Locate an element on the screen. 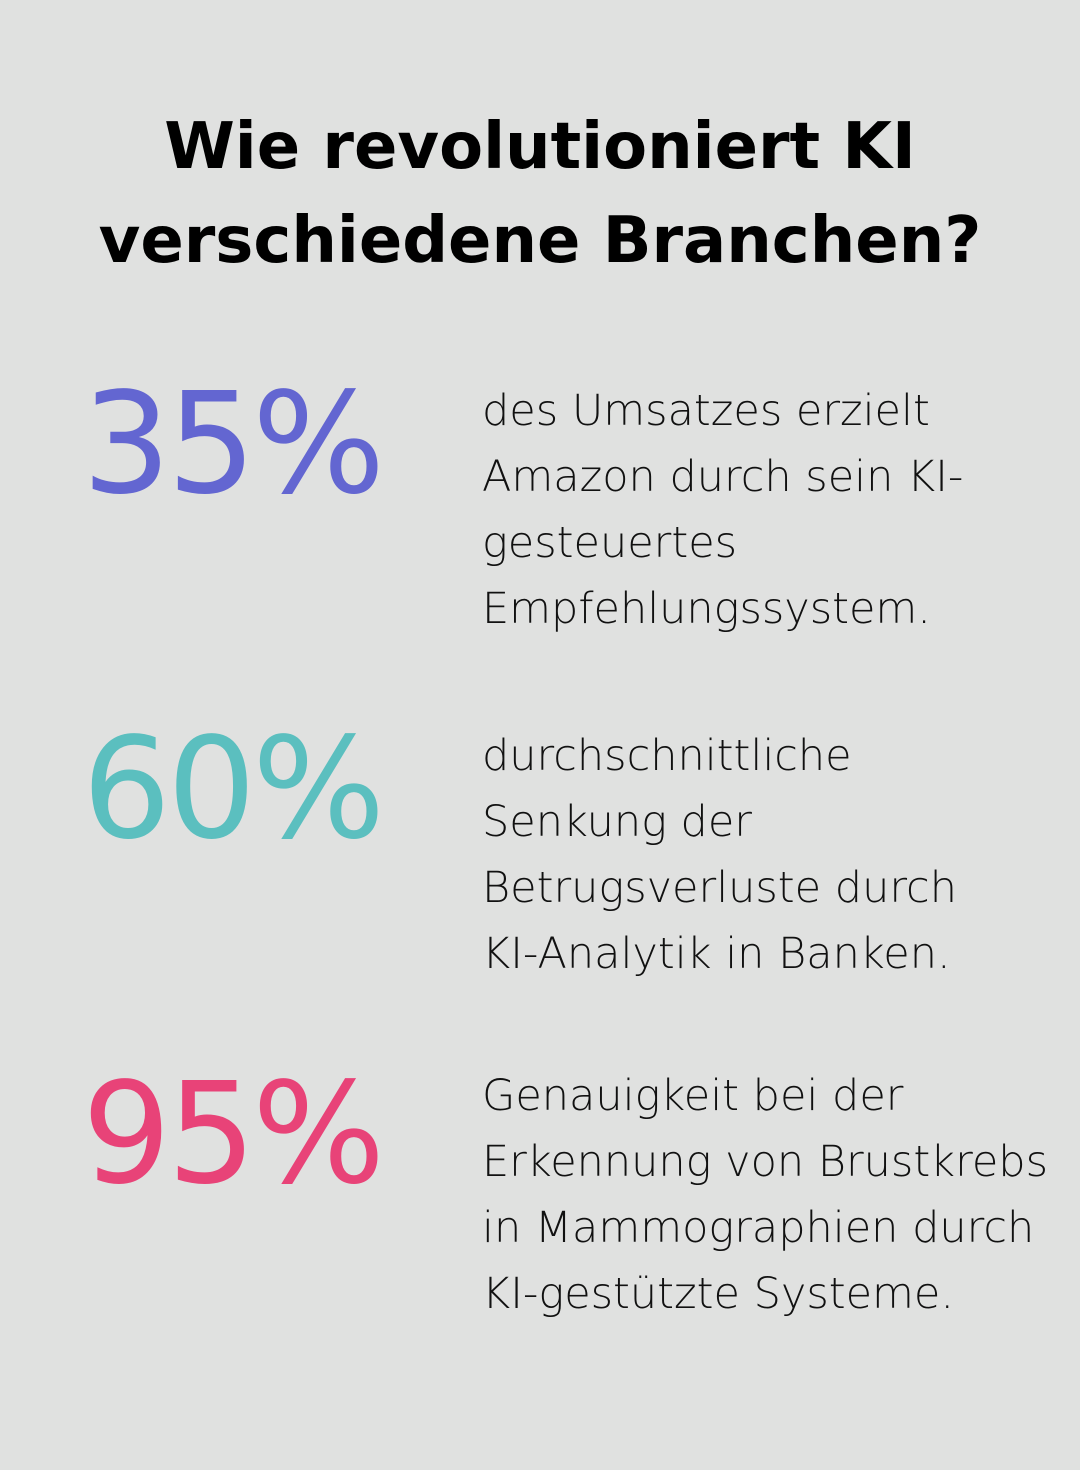 Image resolution: width=1080 pixels, height=1470 pixels. stat-value: 95% is located at coordinates (233, 1134).